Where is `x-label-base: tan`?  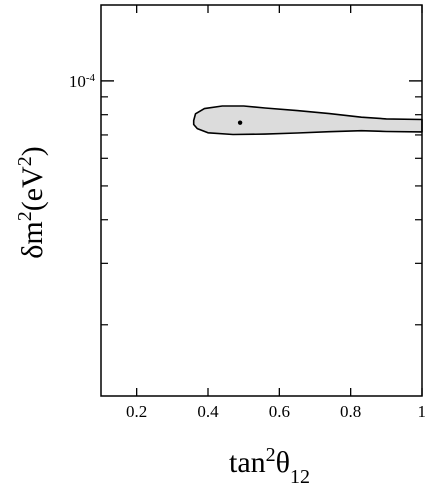
x-label-base: tan is located at coordinates (247, 462).